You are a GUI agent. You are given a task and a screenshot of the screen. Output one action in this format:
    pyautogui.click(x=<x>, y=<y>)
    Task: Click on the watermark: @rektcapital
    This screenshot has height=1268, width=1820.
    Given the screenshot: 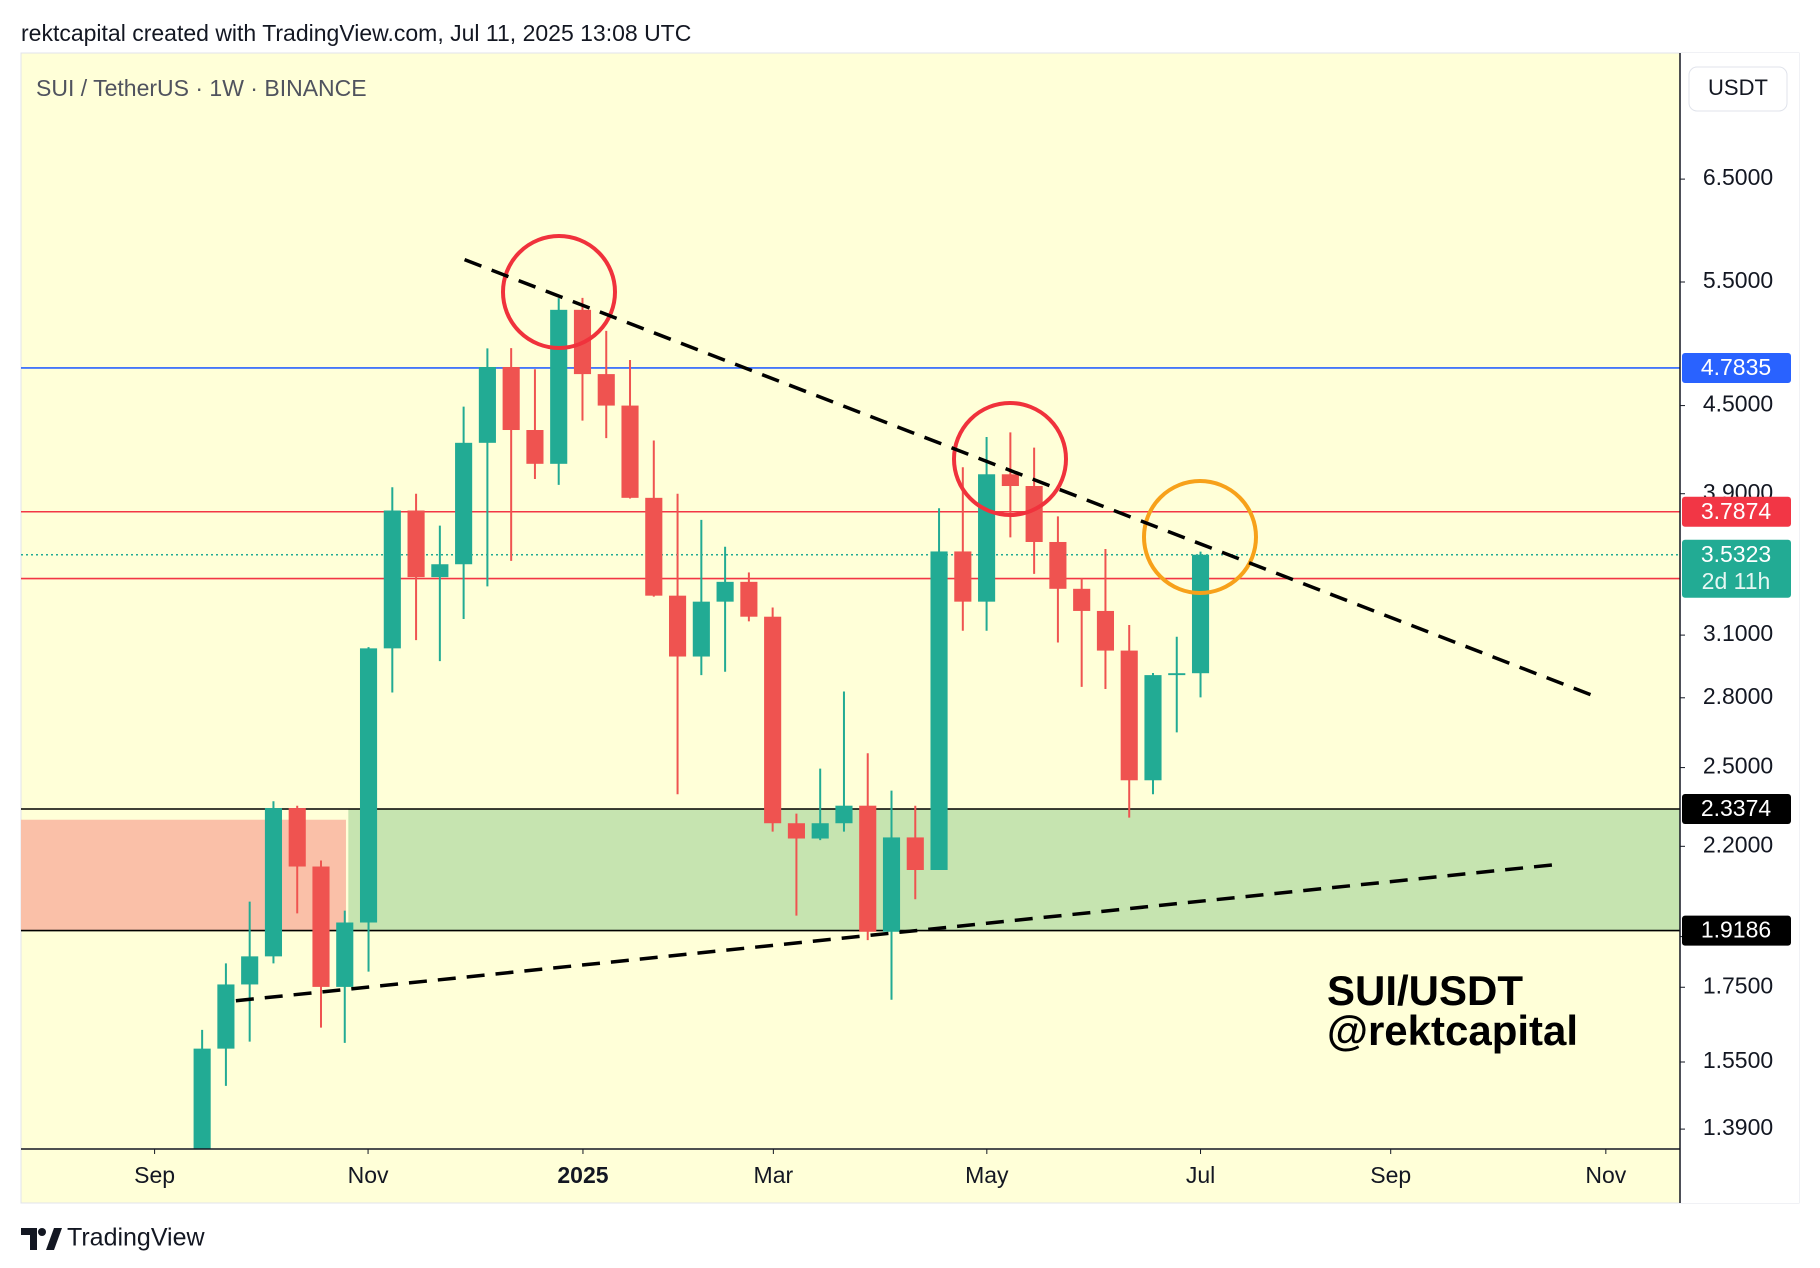 What is the action you would take?
    pyautogui.click(x=1452, y=1030)
    